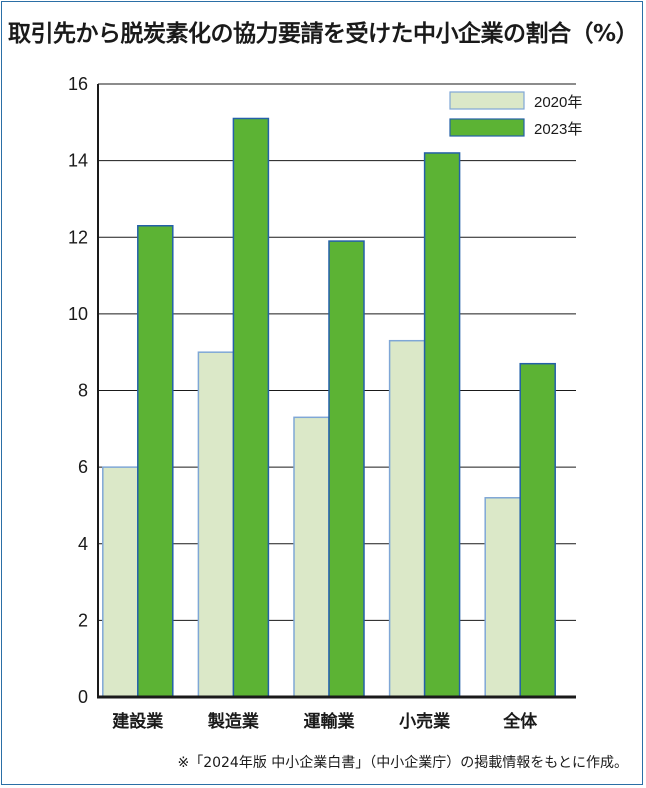 This screenshot has height=788, width=646. Describe the element at coordinates (83, 391) in the screenshot. I see `y-tick-label: 8` at that location.